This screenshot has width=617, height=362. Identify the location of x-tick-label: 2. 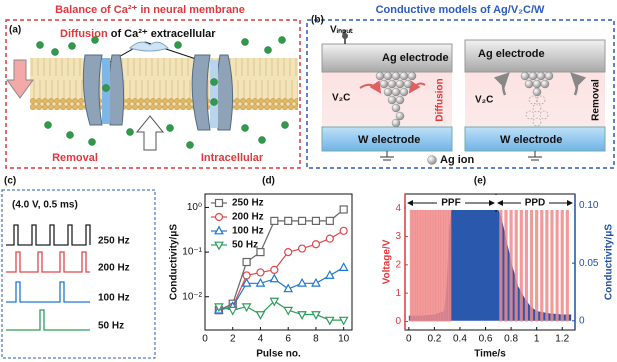
(233, 339).